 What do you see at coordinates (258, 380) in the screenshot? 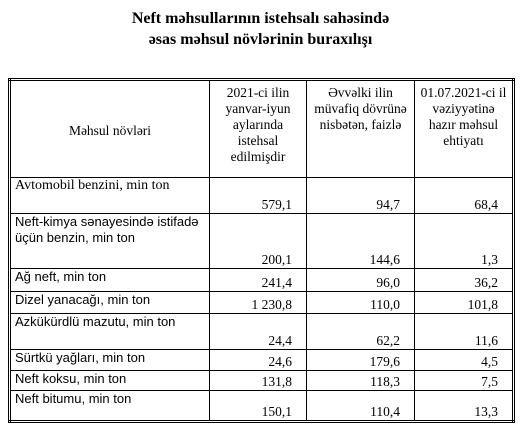
I see `cell-value: 131,8` at bounding box center [258, 380].